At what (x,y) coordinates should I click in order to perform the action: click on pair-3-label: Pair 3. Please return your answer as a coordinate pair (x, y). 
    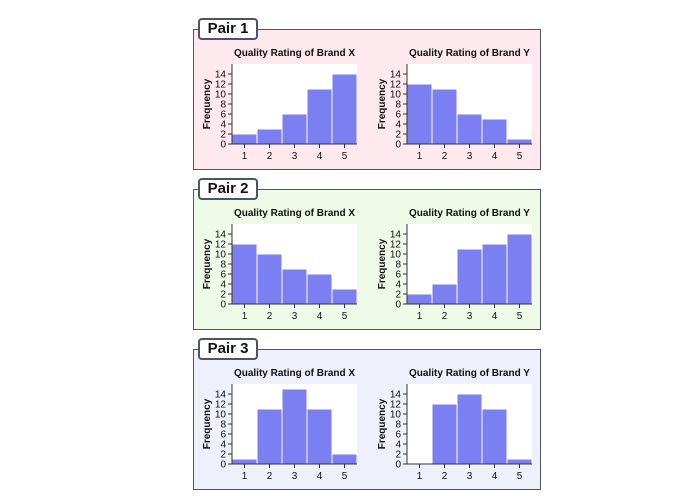
    Looking at the image, I should click on (228, 349).